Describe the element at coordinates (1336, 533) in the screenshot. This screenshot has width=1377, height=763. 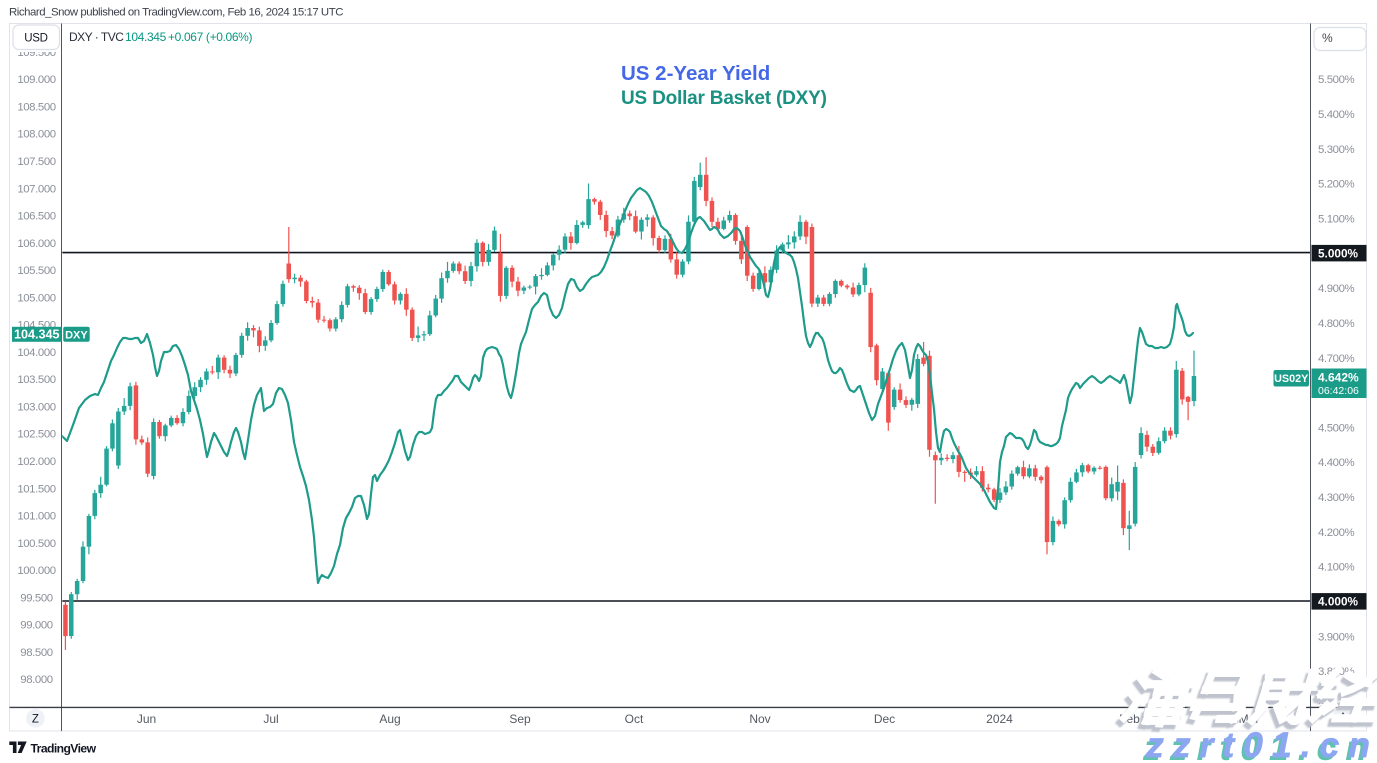
I see `svg-text: 4.200%` at that location.